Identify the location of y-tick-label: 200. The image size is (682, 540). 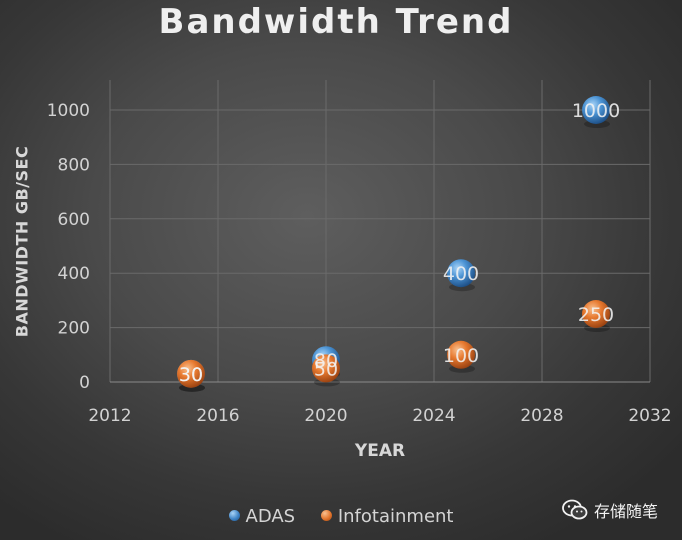
(74, 329).